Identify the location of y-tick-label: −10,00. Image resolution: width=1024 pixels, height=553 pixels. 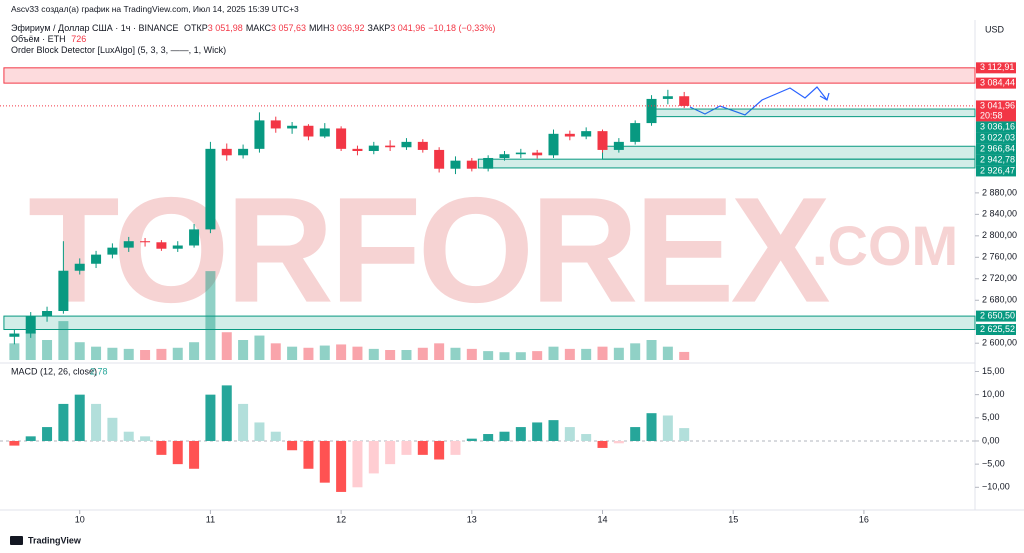
(996, 487).